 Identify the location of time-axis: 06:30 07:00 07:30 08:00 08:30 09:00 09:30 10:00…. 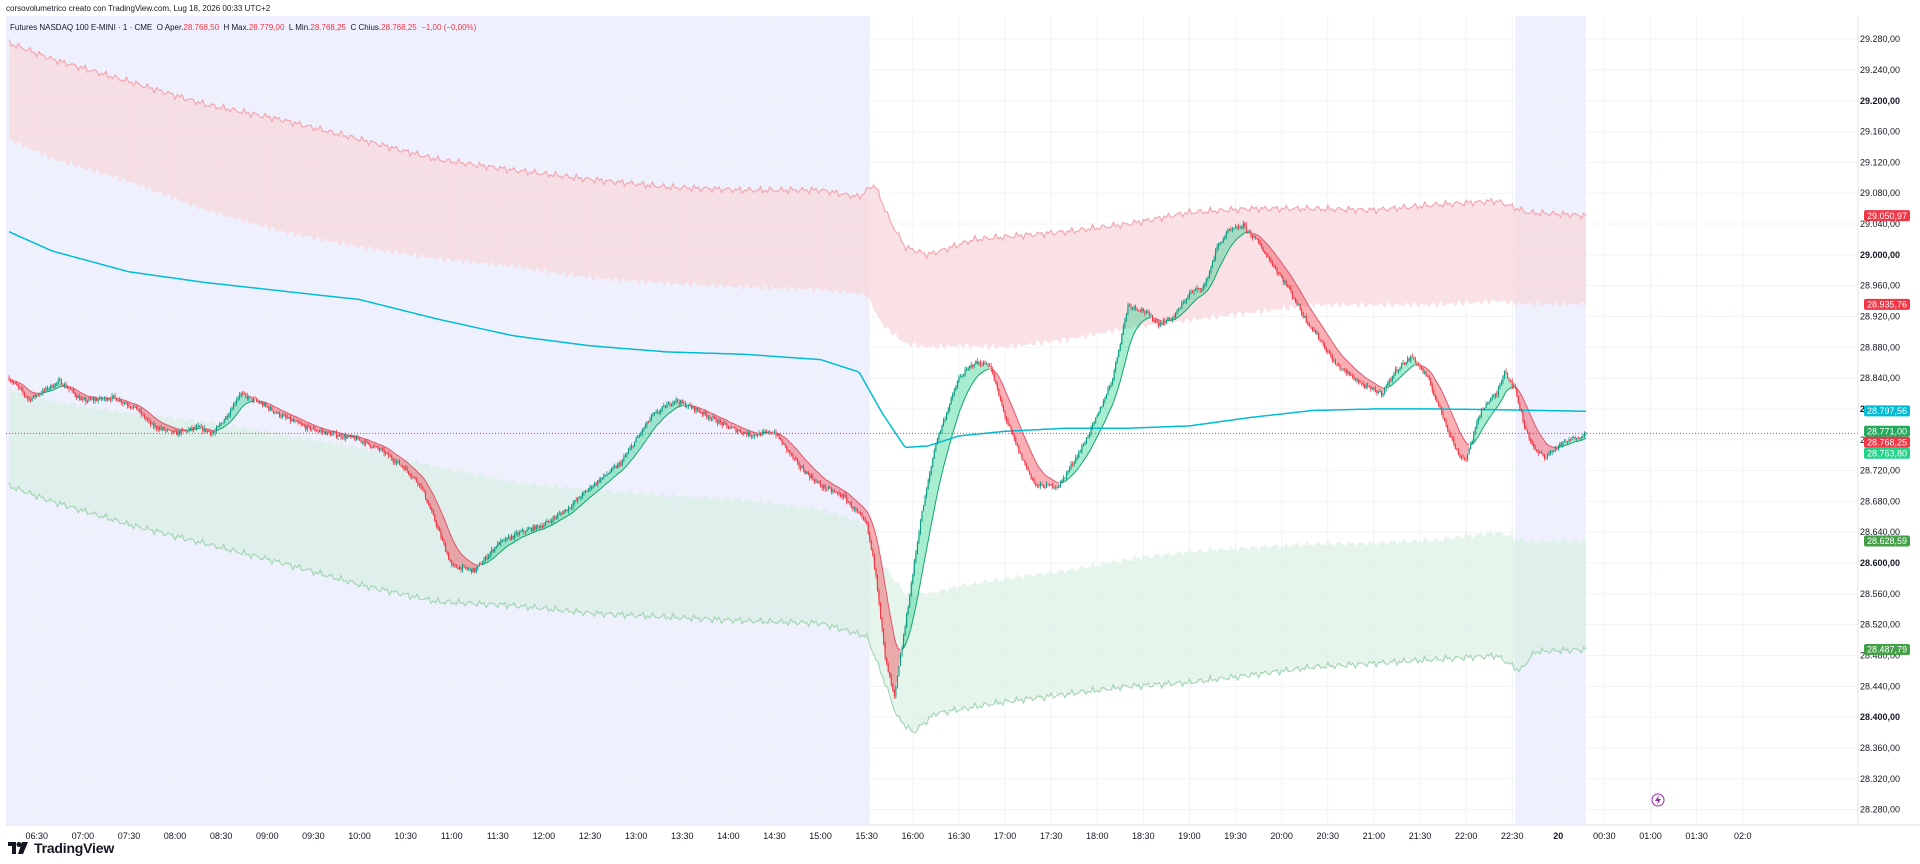
(963, 832).